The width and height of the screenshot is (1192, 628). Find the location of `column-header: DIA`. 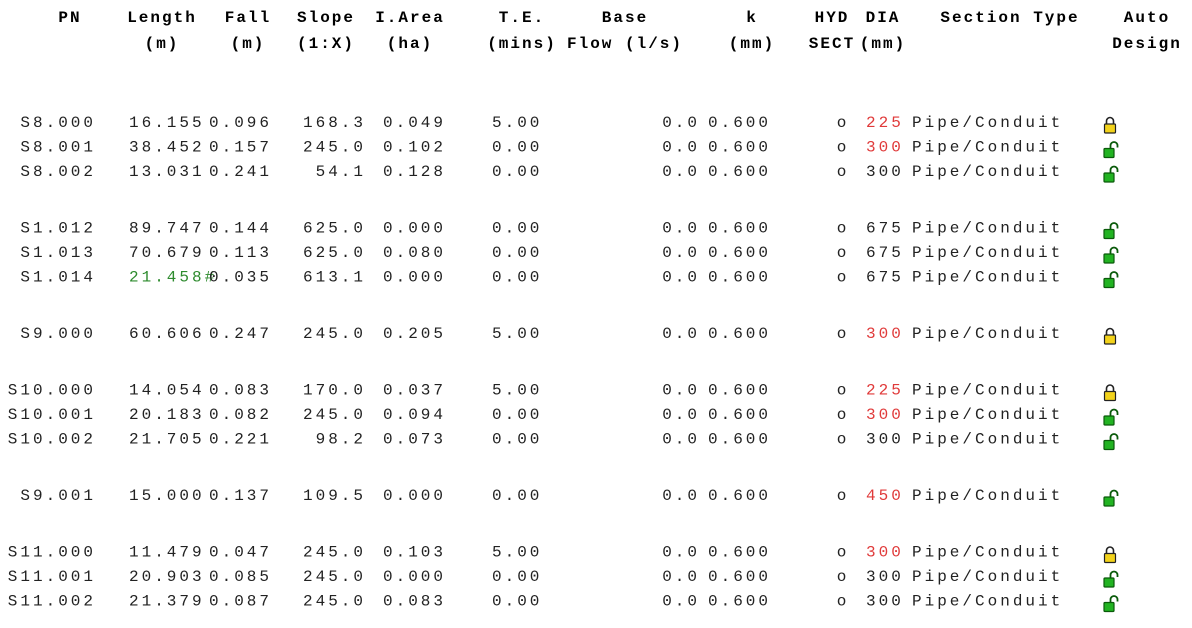

column-header: DIA is located at coordinates (883, 18).